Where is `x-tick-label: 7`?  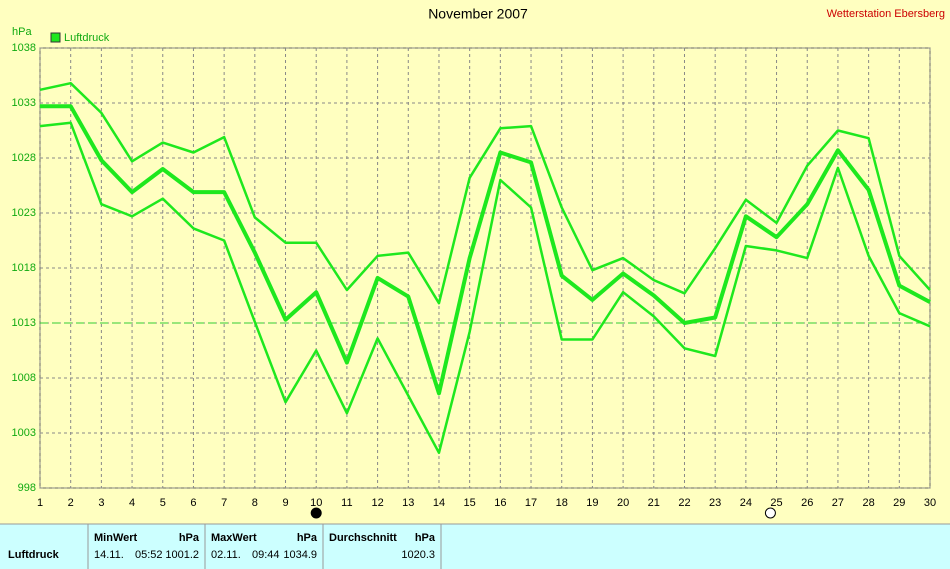 x-tick-label: 7 is located at coordinates (224, 503).